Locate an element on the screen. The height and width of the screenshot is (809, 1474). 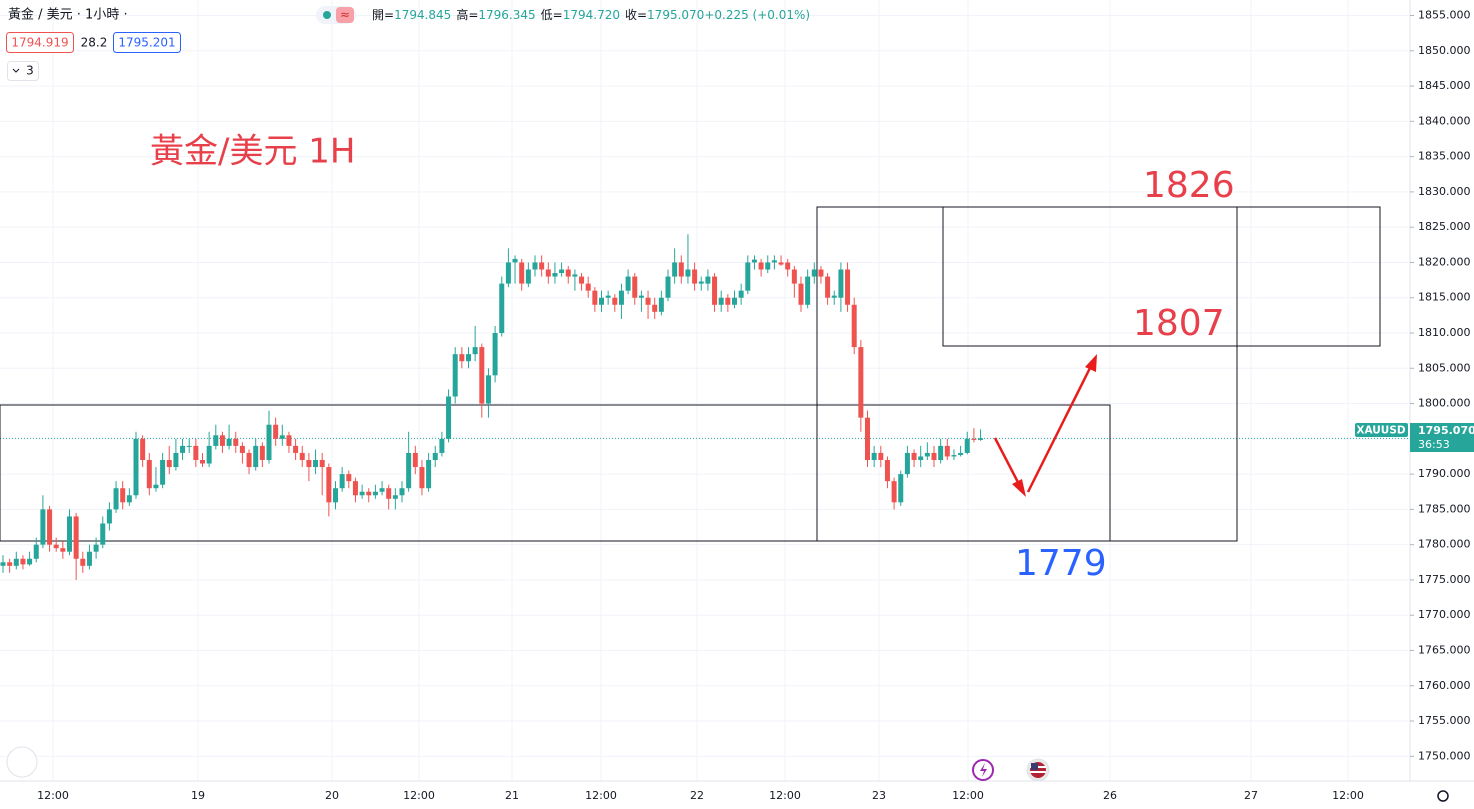
ask-box is located at coordinates (147, 42).